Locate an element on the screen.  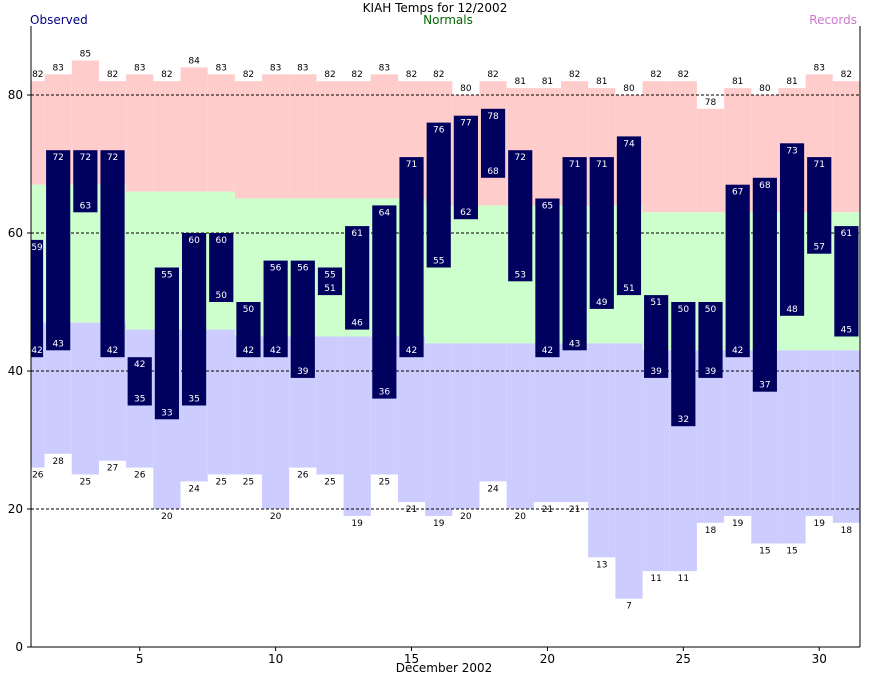
observed-high-label: 67 is located at coordinates (737, 193).